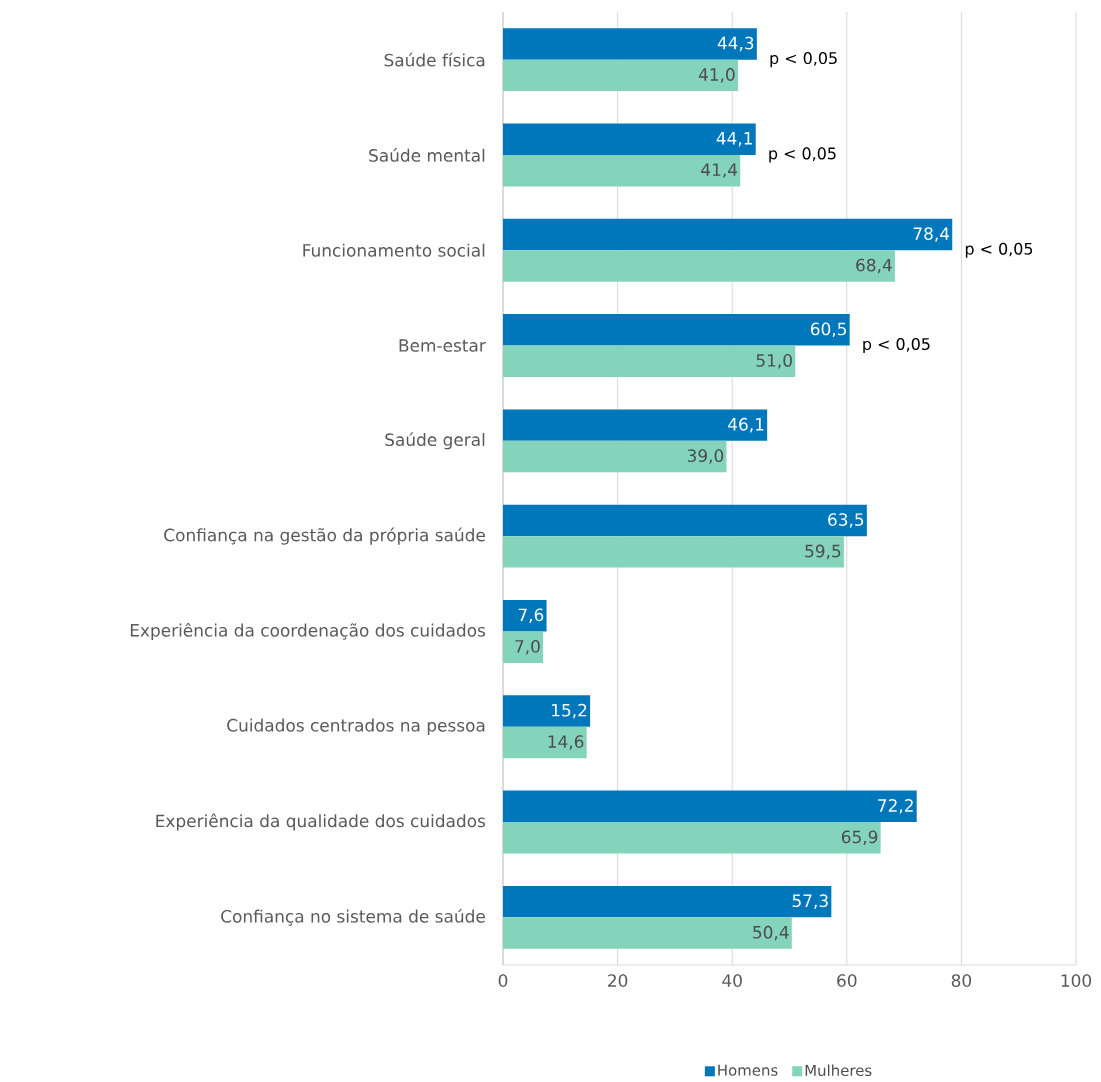 Image resolution: width=1101 pixels, height=1082 pixels. Describe the element at coordinates (746, 425) in the screenshot. I see `data-label: 46,1` at that location.